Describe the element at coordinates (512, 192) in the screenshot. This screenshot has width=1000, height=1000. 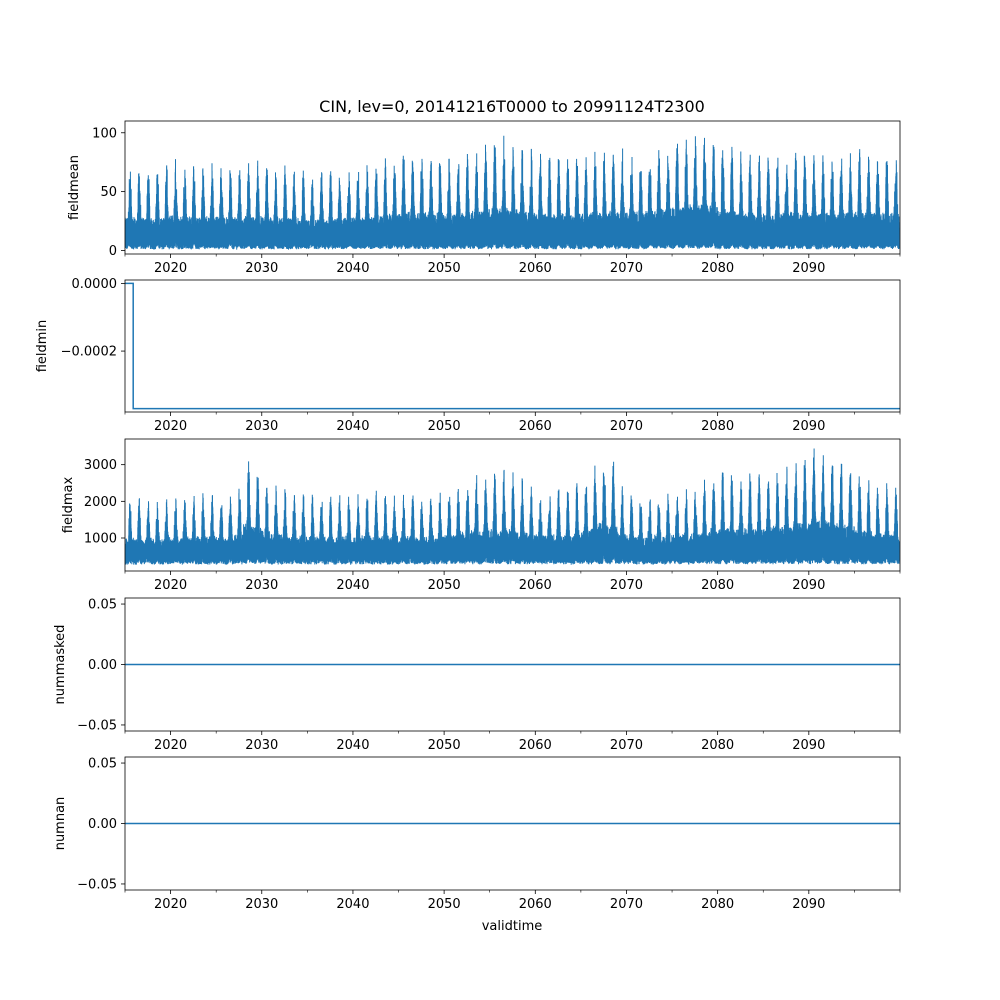
I see `series-line-fieldmean` at that location.